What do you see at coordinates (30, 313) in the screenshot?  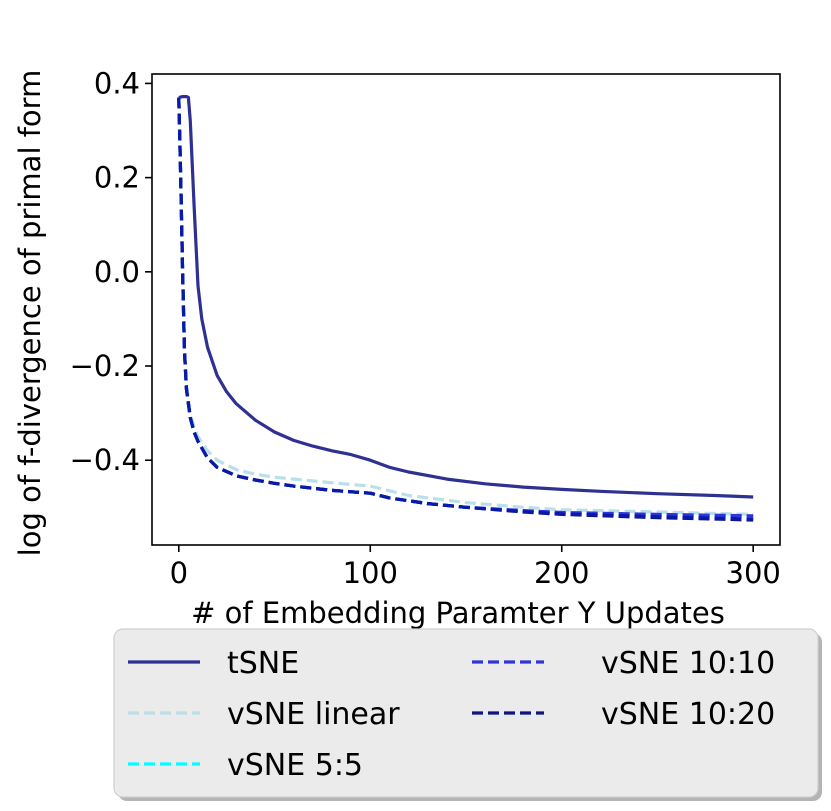 I see `y-axis-label: log of f-divergence of primal form` at bounding box center [30, 313].